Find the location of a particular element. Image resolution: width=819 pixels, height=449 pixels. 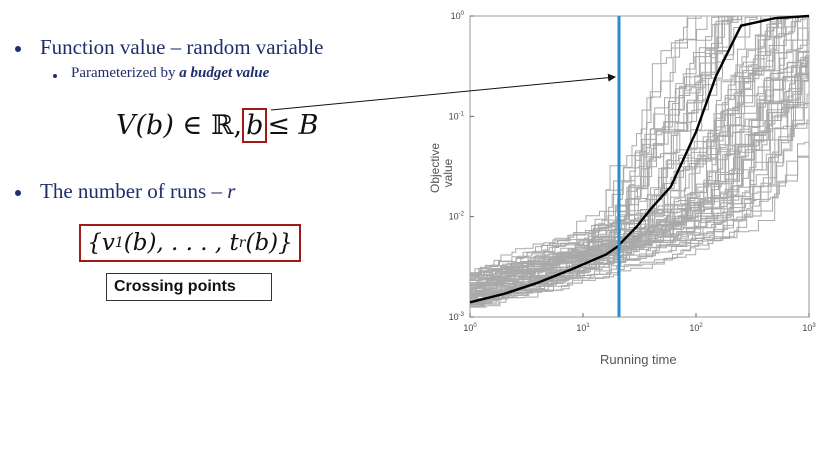

sub-bullet-parameterized: Parameterized by a budget value is located at coordinates (170, 73).